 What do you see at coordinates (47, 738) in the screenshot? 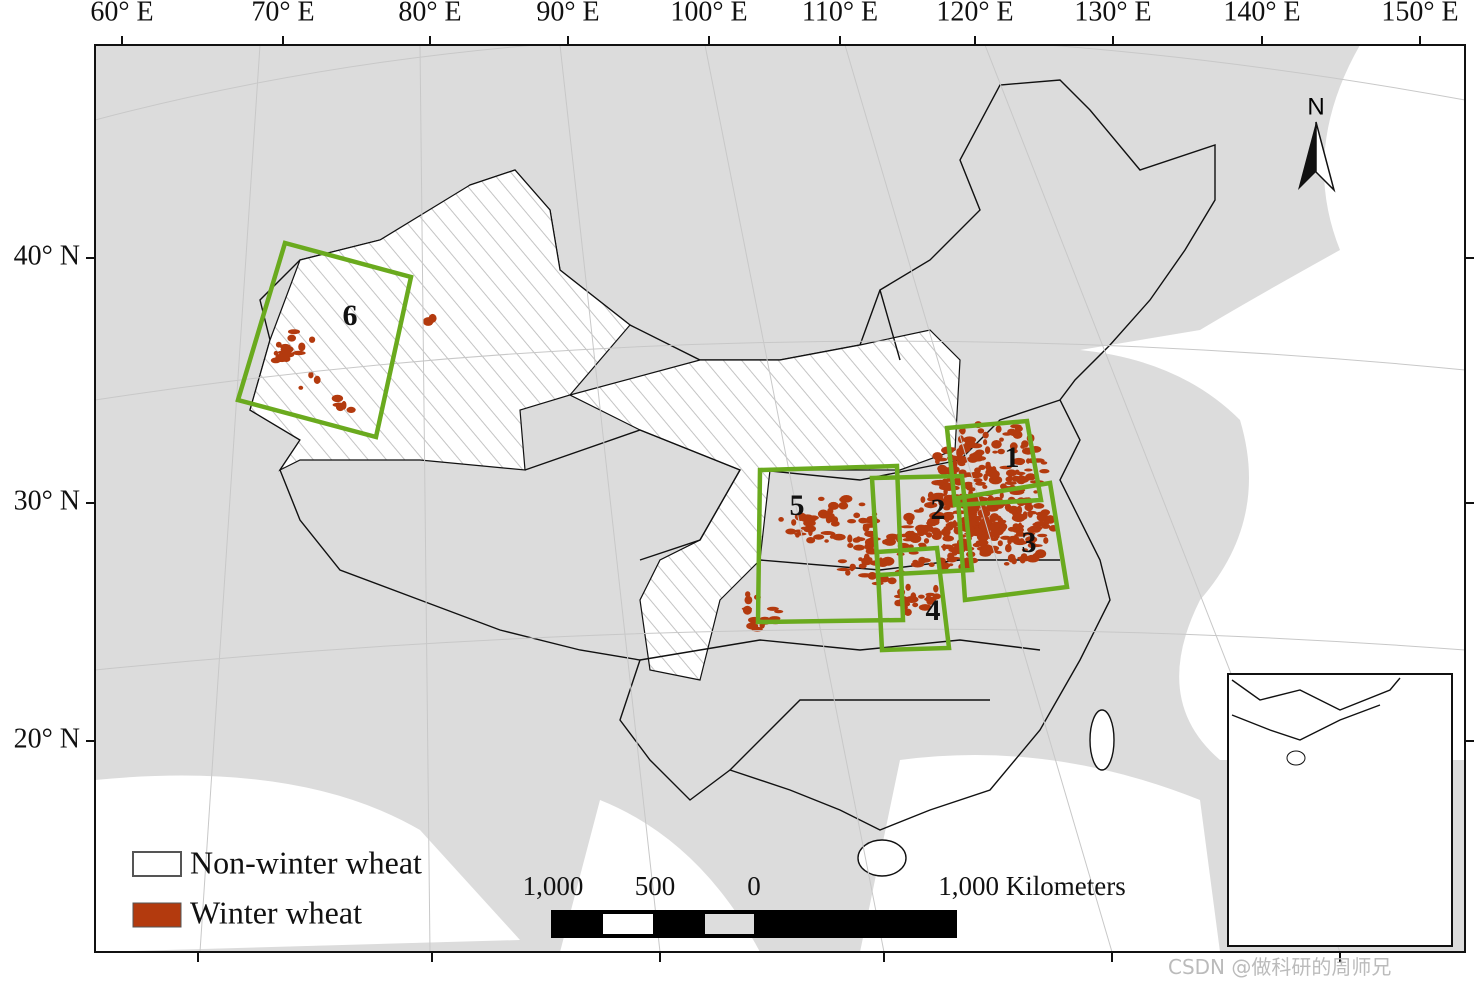
I see `lat-label: 20° N` at bounding box center [47, 738].